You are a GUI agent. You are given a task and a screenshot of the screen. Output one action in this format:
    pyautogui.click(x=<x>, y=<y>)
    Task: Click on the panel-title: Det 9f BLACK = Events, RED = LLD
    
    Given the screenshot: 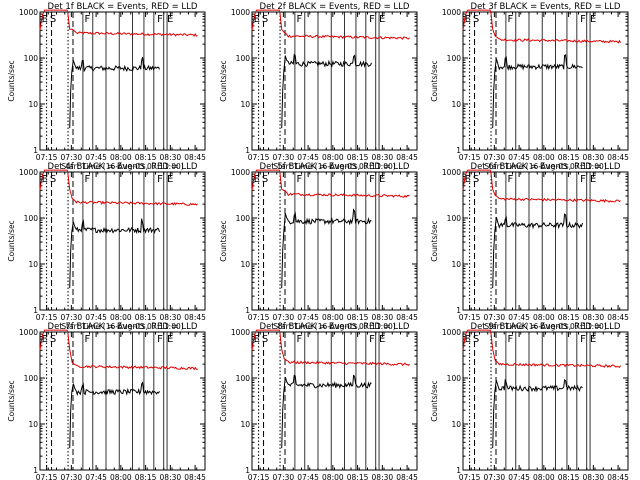 What is the action you would take?
    pyautogui.click(x=546, y=327)
    